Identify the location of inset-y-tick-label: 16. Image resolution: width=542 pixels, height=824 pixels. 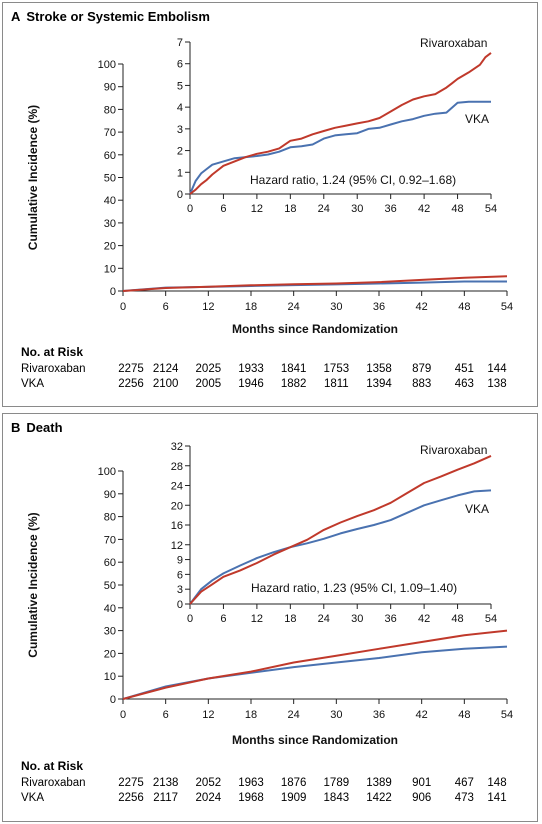
(177, 526).